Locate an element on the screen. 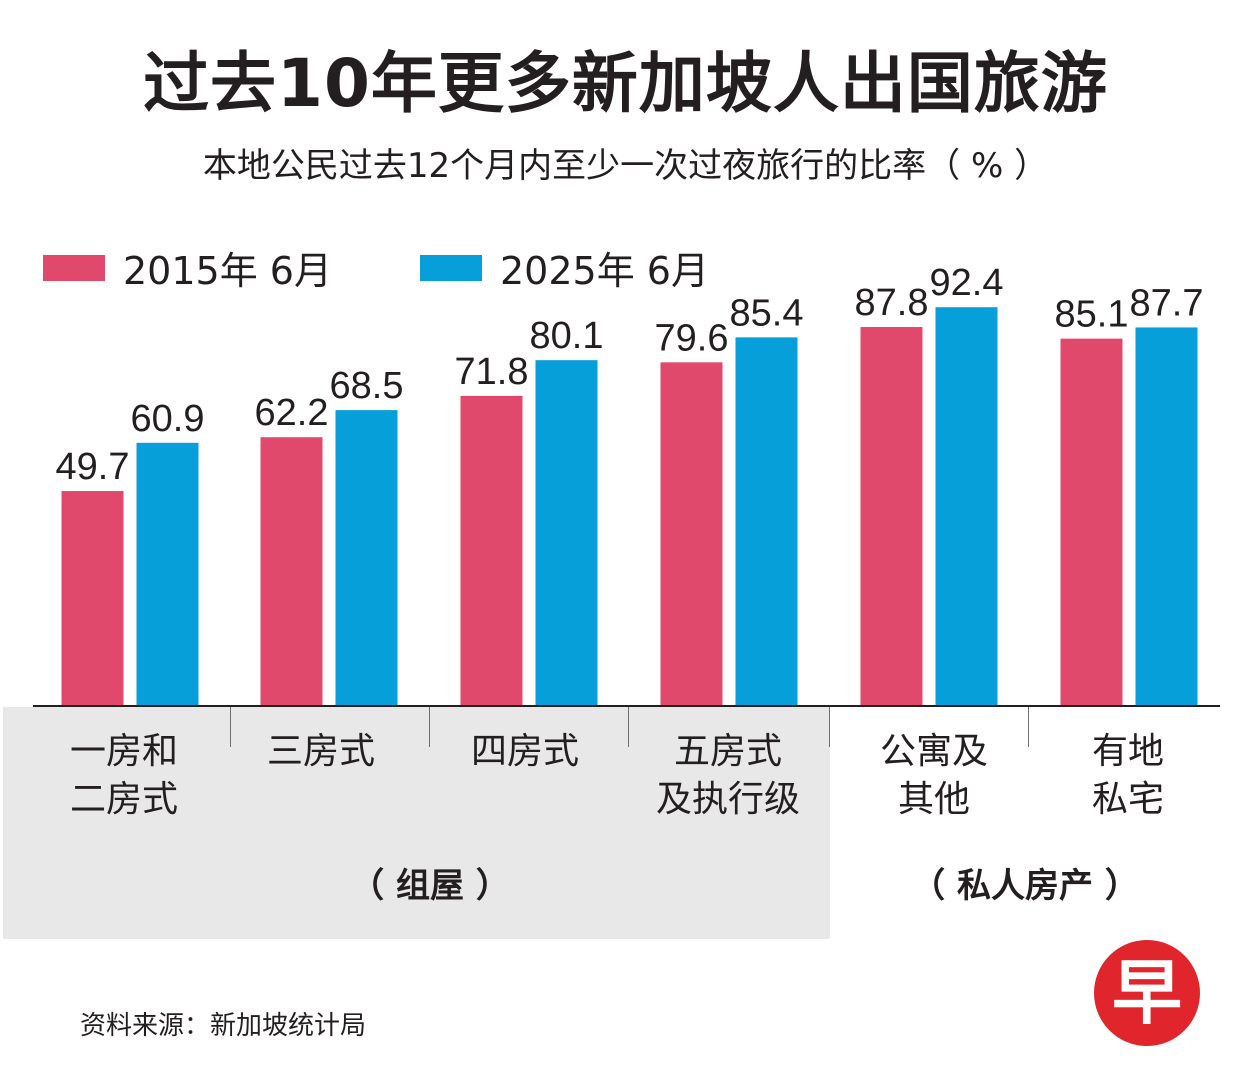  data-label-2015-4: 79.6 is located at coordinates (692, 338).